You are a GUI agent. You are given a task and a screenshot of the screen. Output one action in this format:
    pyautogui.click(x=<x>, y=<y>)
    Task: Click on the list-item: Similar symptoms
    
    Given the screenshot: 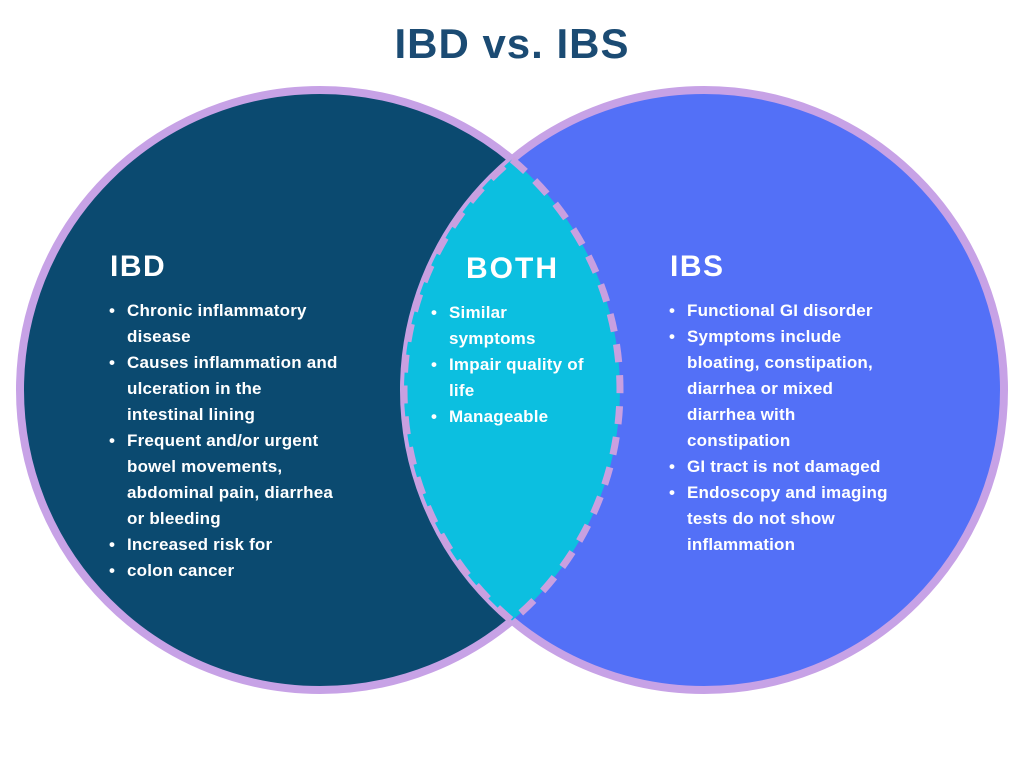 What is the action you would take?
    pyautogui.click(x=528, y=326)
    